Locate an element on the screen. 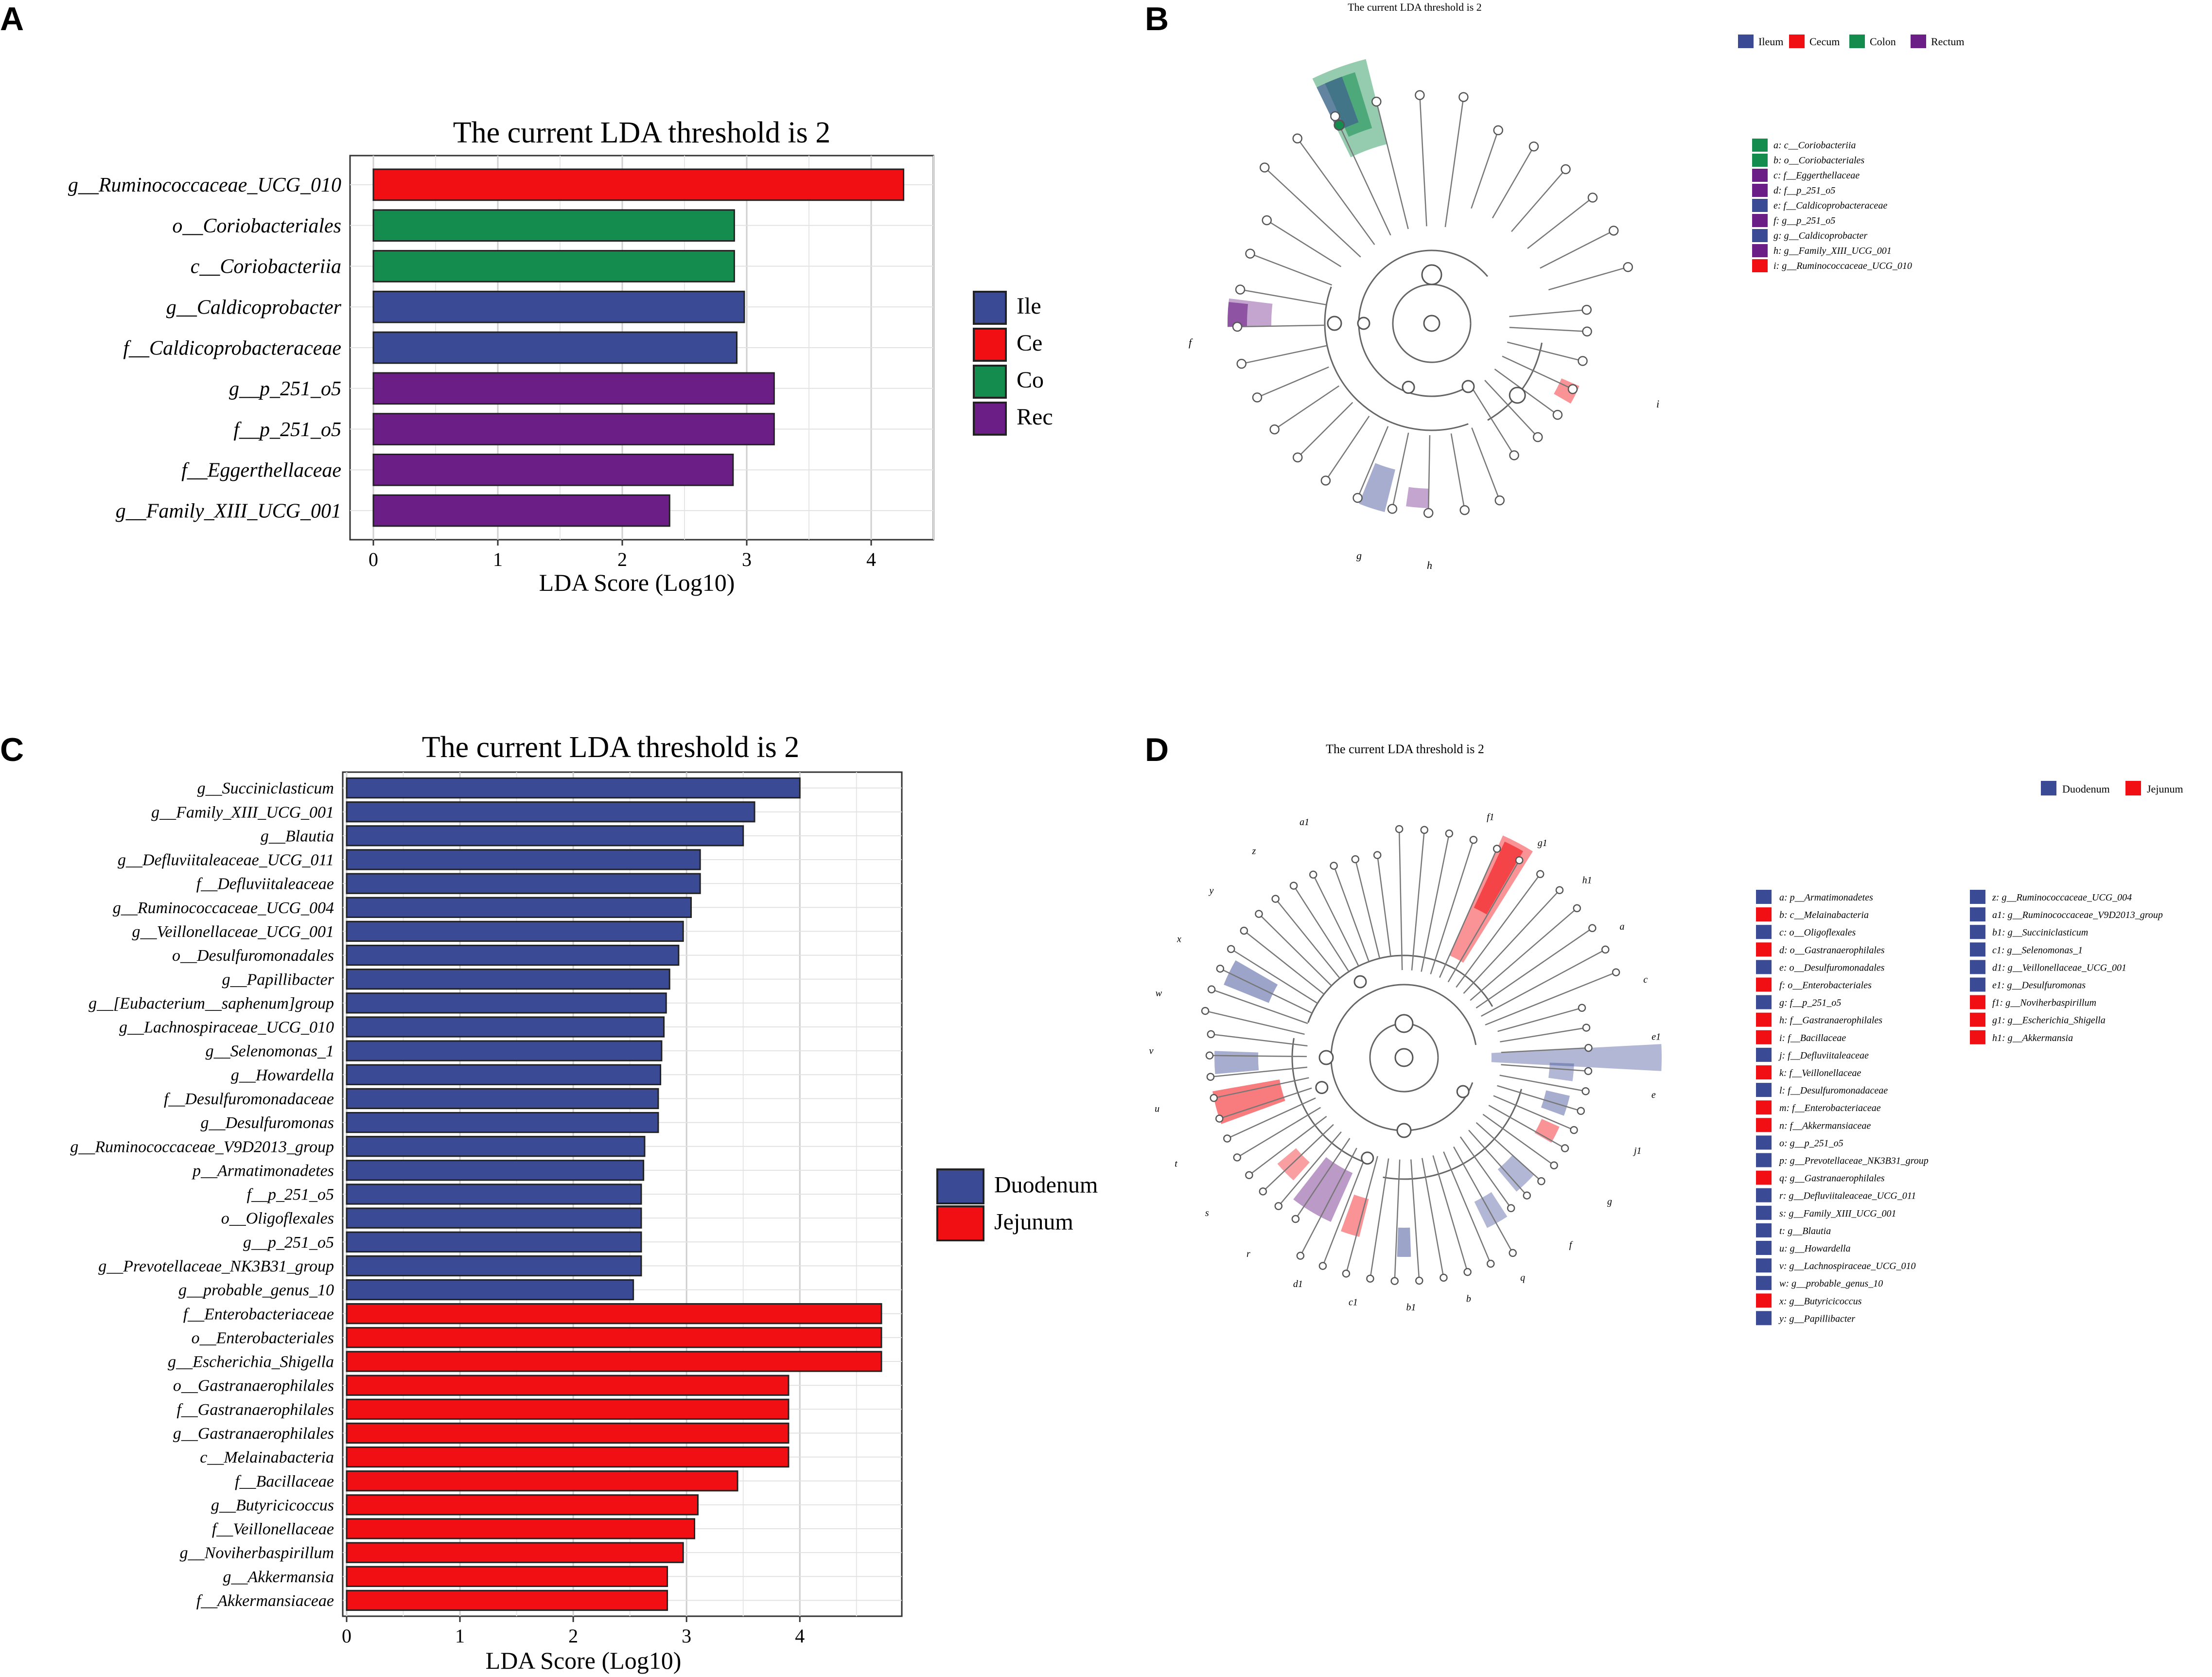 The width and height of the screenshot is (2212, 1677). clade-arc is located at coordinates (1404, 1058).